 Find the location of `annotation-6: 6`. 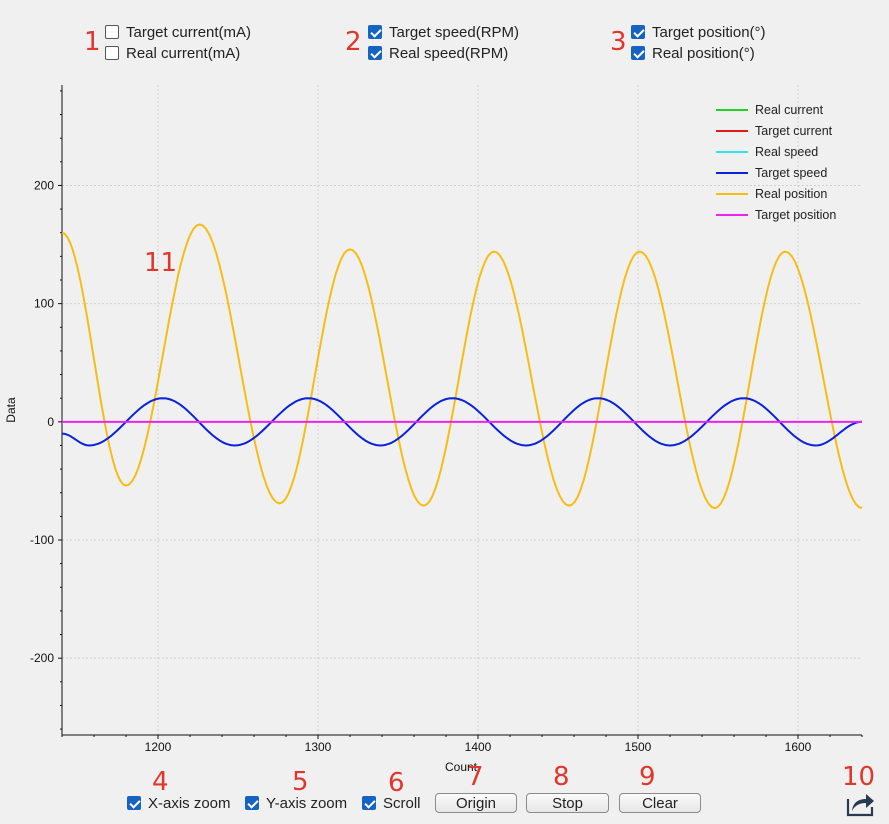

annotation-6: 6 is located at coordinates (396, 783).